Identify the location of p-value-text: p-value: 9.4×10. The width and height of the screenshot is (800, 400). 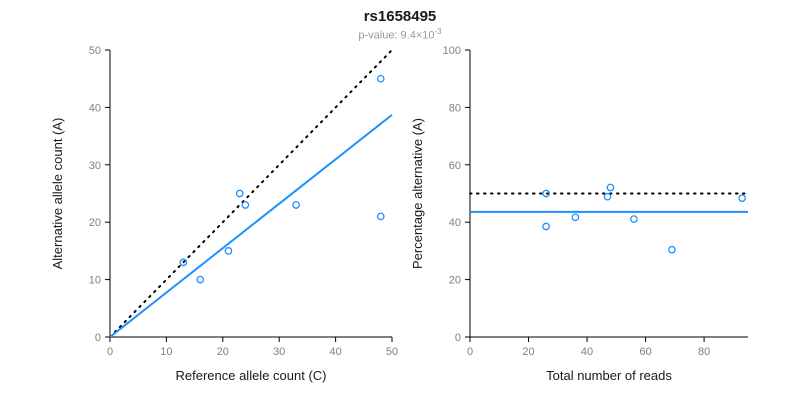
(396, 35).